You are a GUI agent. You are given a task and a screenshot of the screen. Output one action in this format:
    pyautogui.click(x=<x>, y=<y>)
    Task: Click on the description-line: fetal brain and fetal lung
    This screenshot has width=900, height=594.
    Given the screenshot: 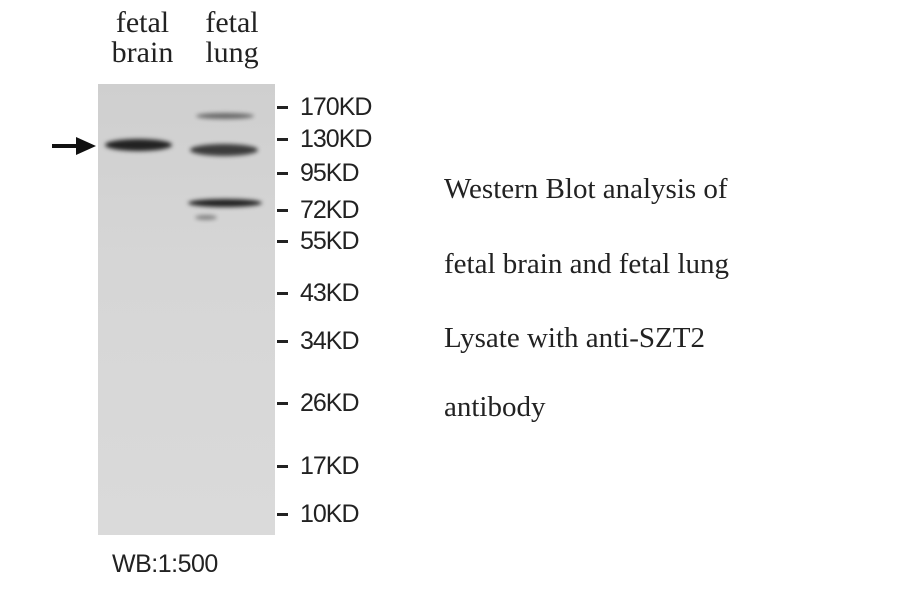 What is the action you would take?
    pyautogui.click(x=587, y=264)
    